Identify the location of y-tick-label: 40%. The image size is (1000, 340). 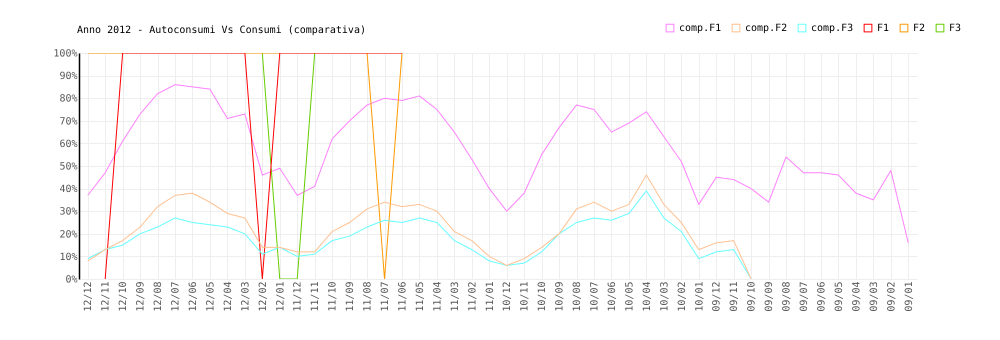
(68, 190).